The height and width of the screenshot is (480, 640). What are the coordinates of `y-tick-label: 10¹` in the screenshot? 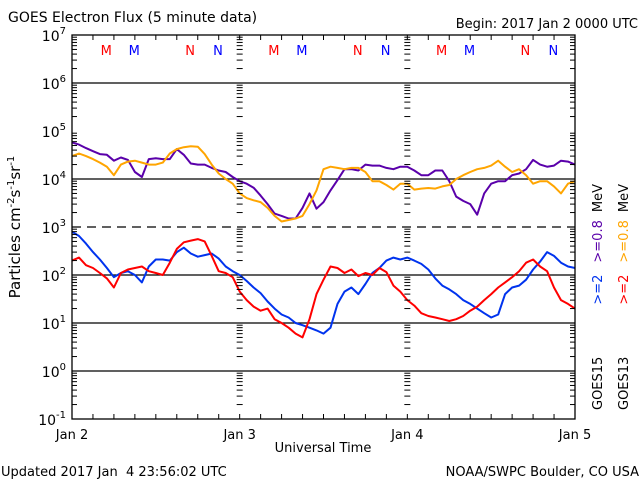 It's located at (54, 323).